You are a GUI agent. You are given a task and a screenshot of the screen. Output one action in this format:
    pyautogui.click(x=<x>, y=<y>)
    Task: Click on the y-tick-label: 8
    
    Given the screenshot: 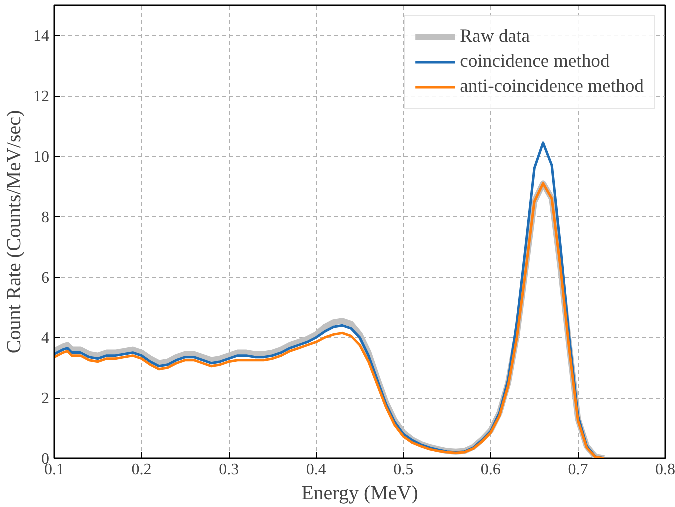 What is the action you would take?
    pyautogui.click(x=46, y=217)
    